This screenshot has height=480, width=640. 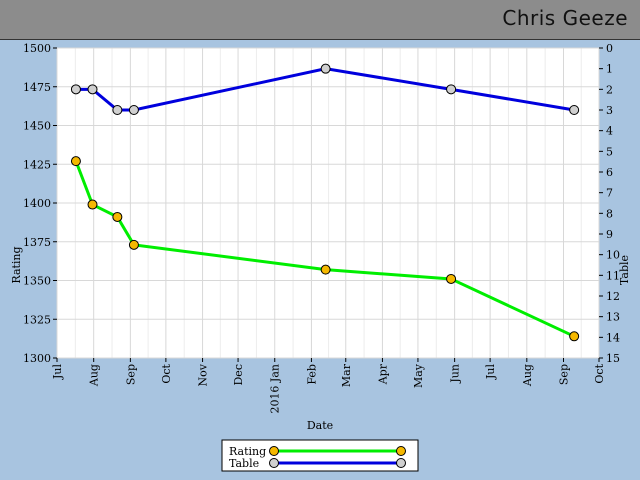 I want to click on left-tick-label: 1350, so click(x=37, y=281).